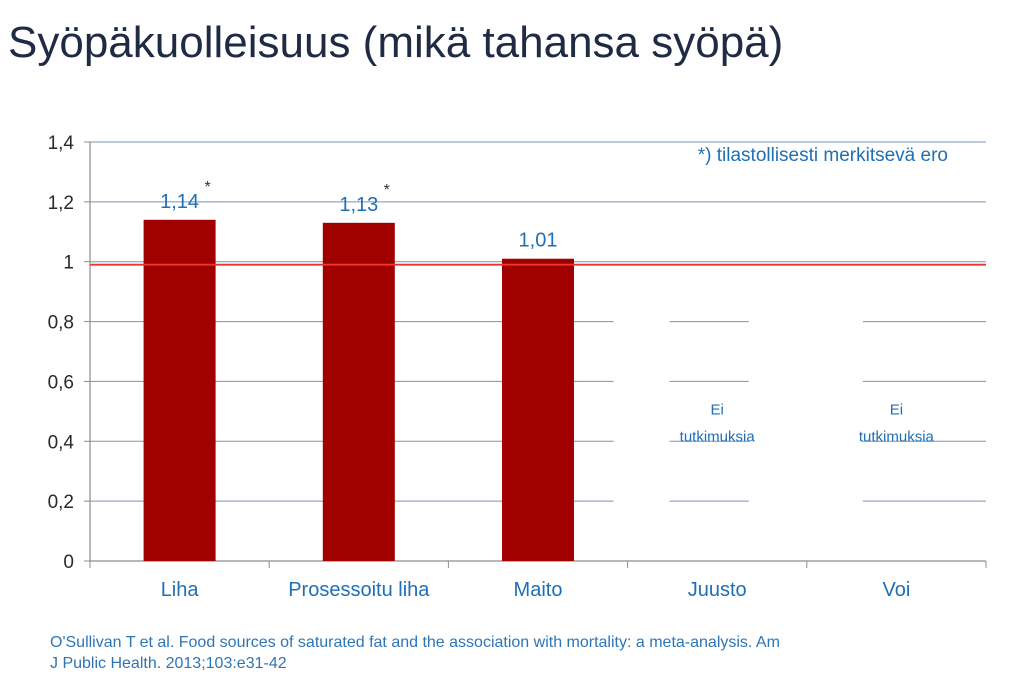 This screenshot has height=700, width=1024. What do you see at coordinates (61, 382) in the screenshot?
I see `y-tick-label: 0,6` at bounding box center [61, 382].